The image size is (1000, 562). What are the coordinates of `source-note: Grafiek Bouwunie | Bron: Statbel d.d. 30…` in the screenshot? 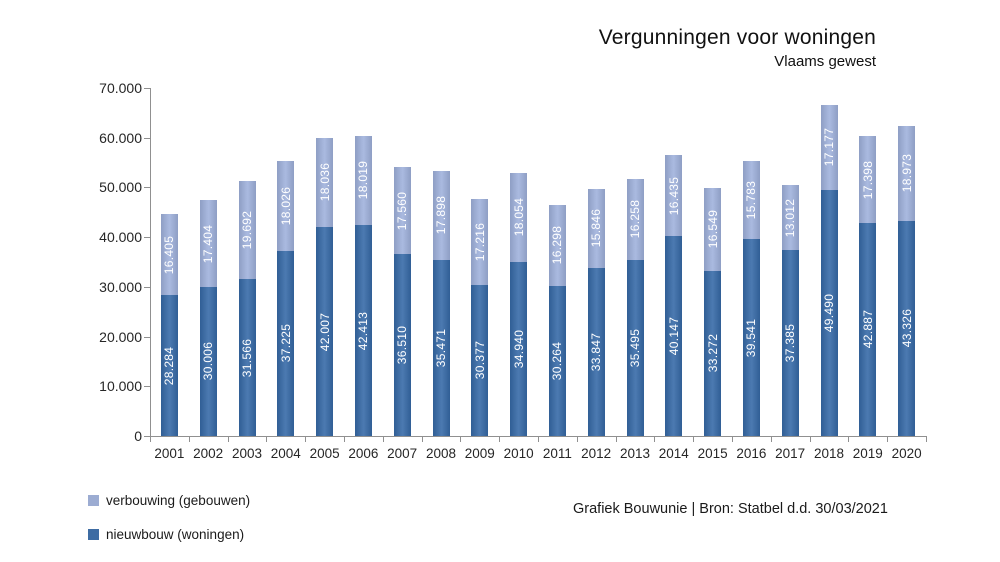 It's located at (730, 509).